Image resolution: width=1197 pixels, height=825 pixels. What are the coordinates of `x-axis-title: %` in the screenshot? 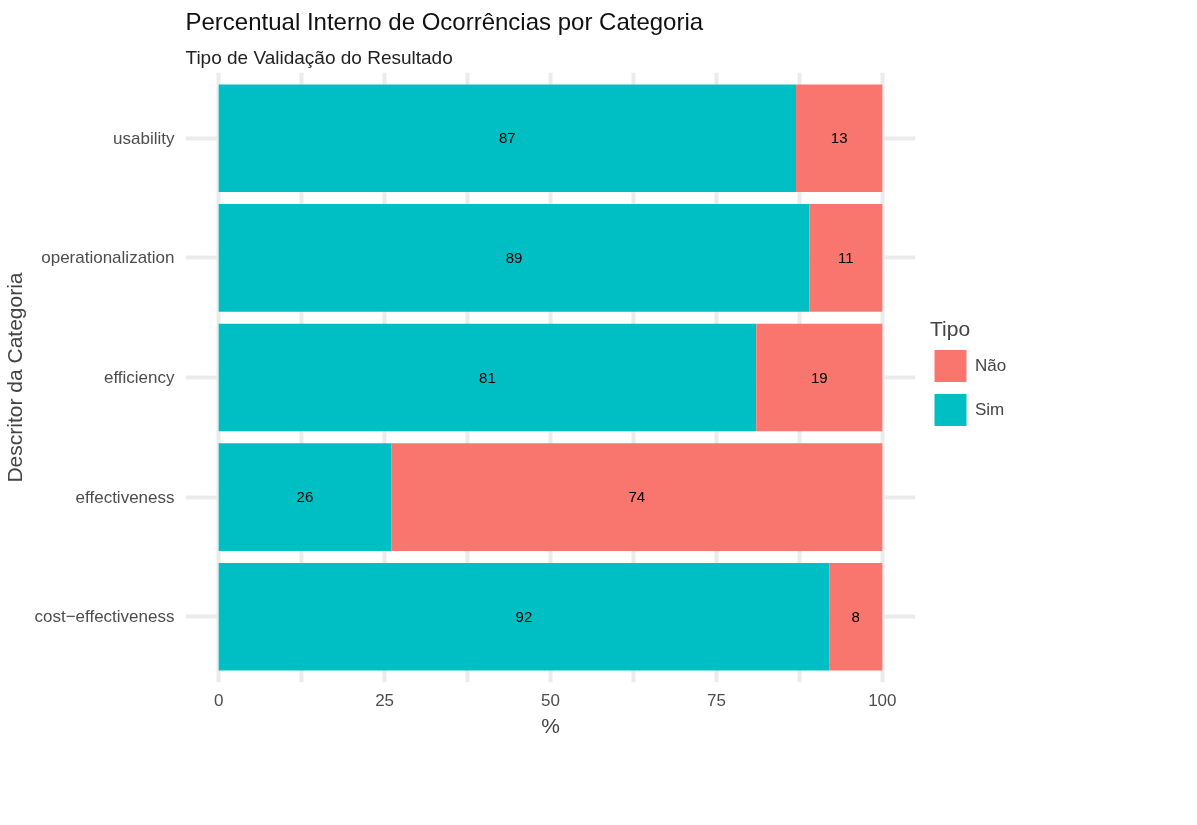 It's located at (550, 725).